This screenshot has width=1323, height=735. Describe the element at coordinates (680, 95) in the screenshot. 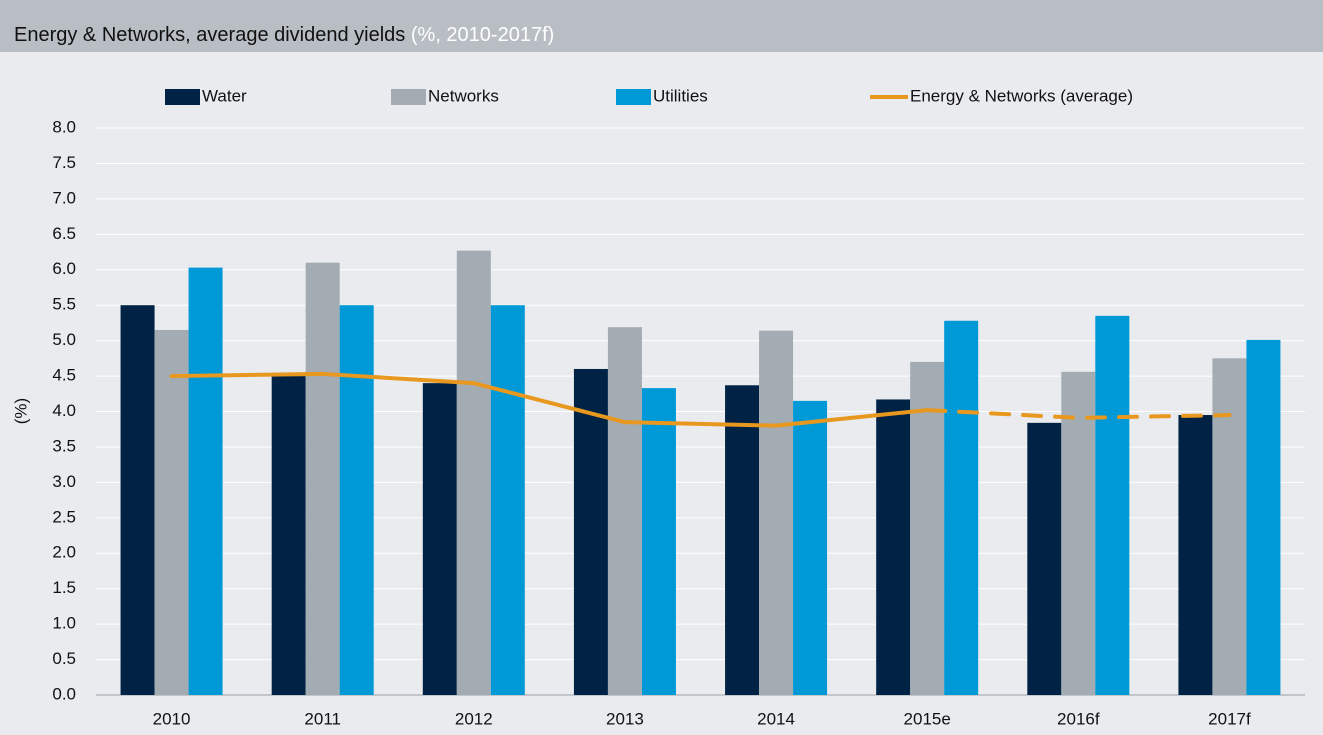

I see `legend-label: Utilities` at that location.